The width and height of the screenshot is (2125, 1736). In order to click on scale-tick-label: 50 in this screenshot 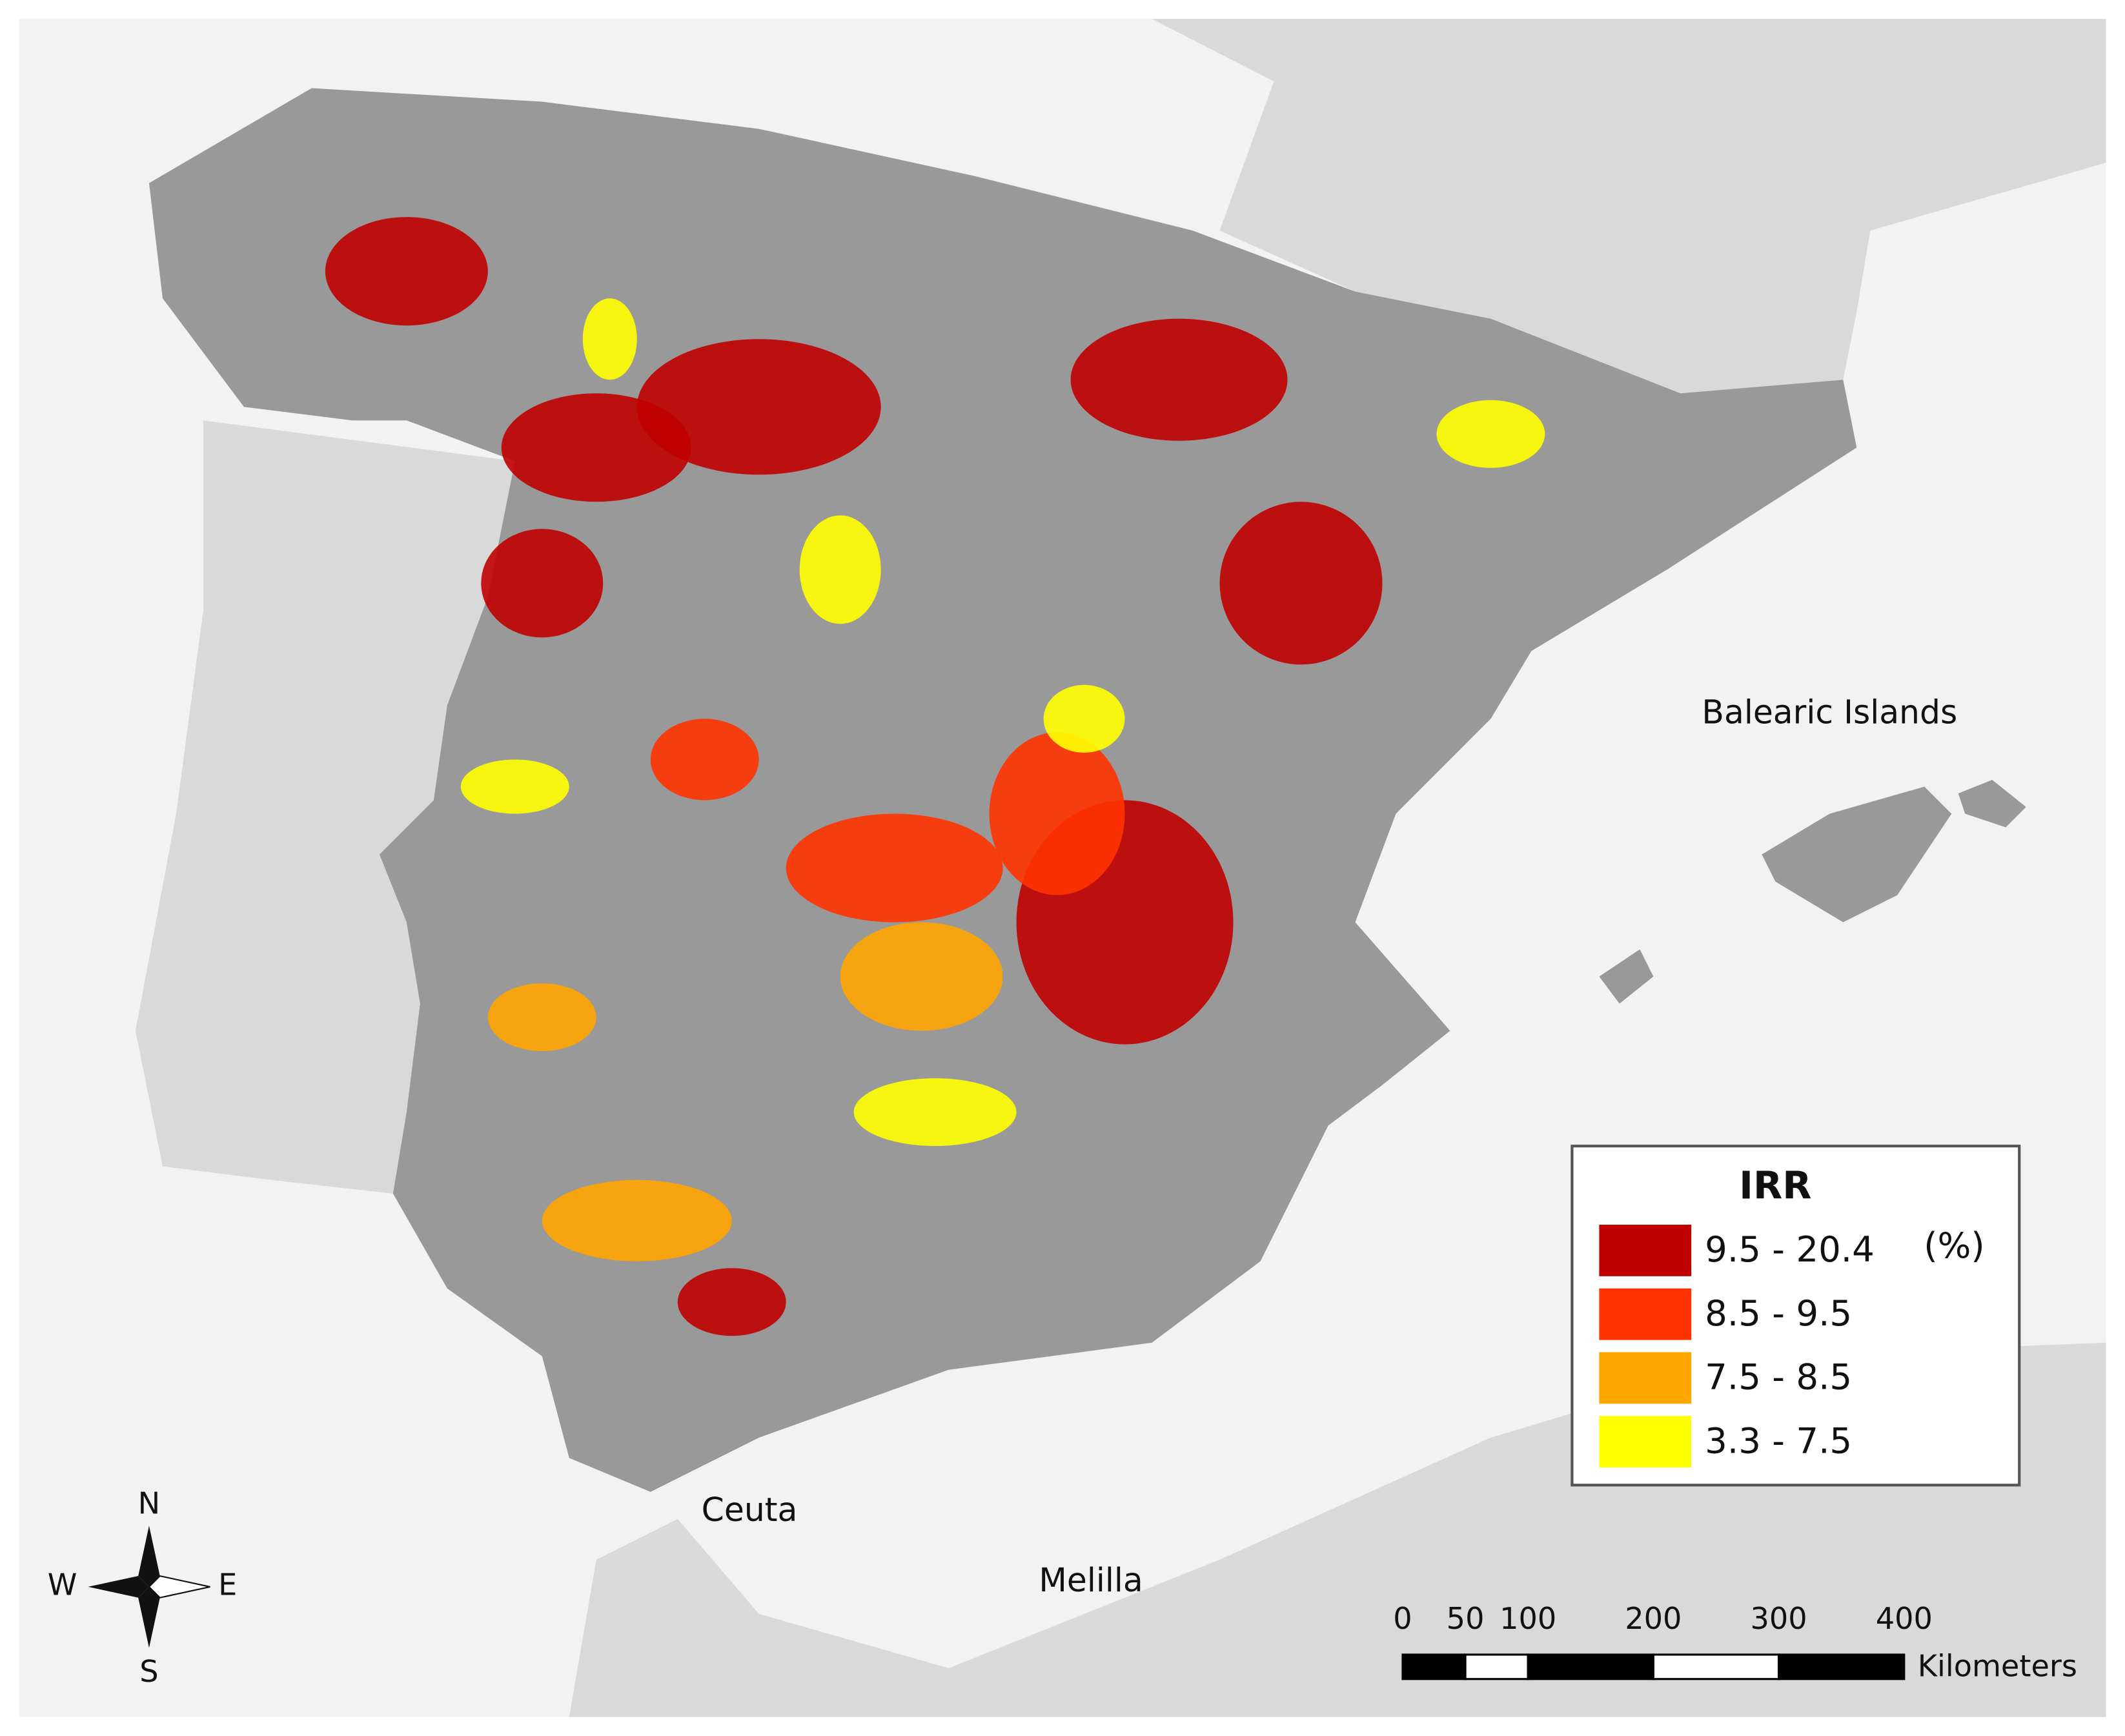, I will do `click(1466, 1618)`.